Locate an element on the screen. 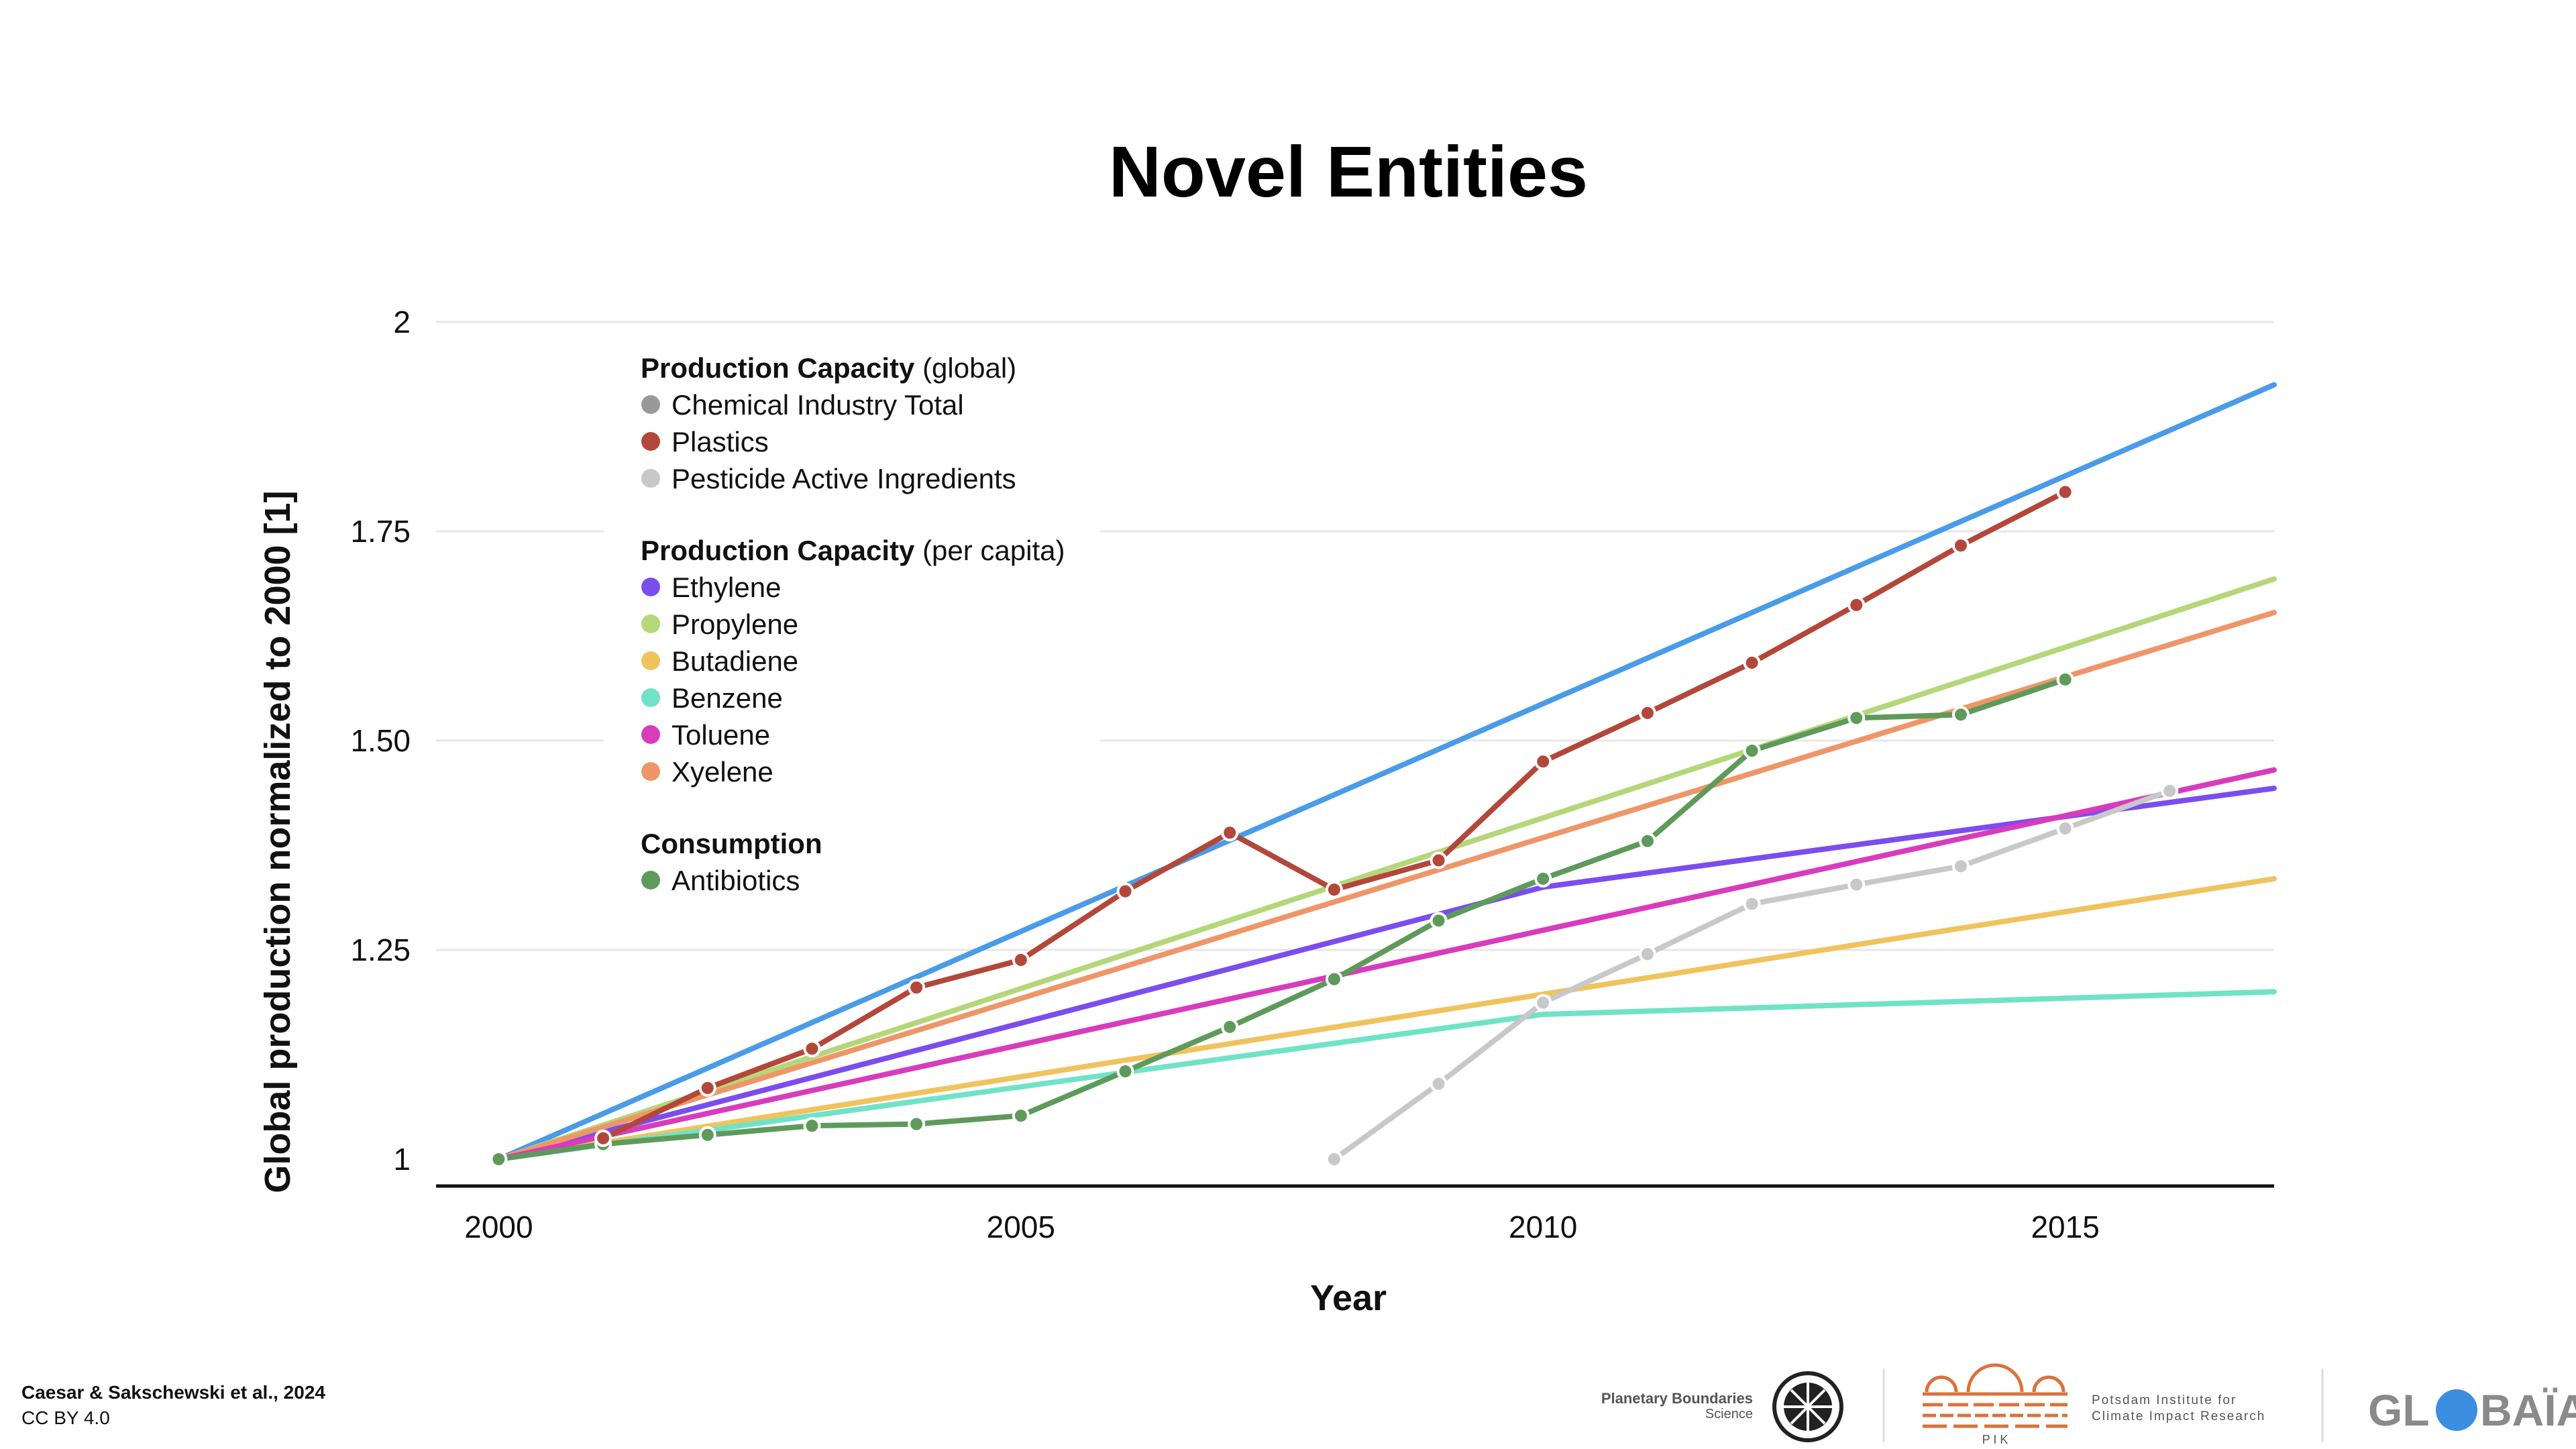  x-tick-label: 2010 is located at coordinates (1543, 1227).